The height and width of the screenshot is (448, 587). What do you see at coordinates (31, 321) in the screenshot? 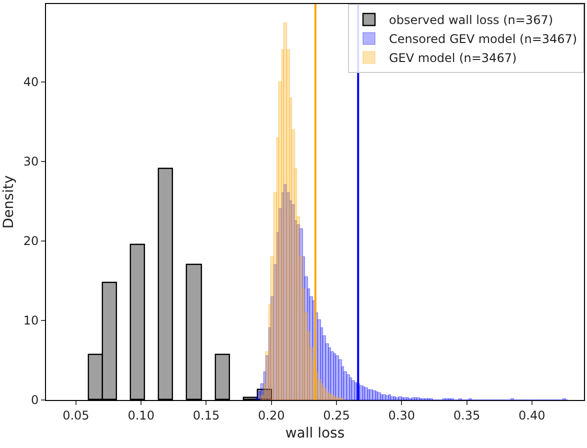
I see `y-tick-label: 10` at bounding box center [31, 321].